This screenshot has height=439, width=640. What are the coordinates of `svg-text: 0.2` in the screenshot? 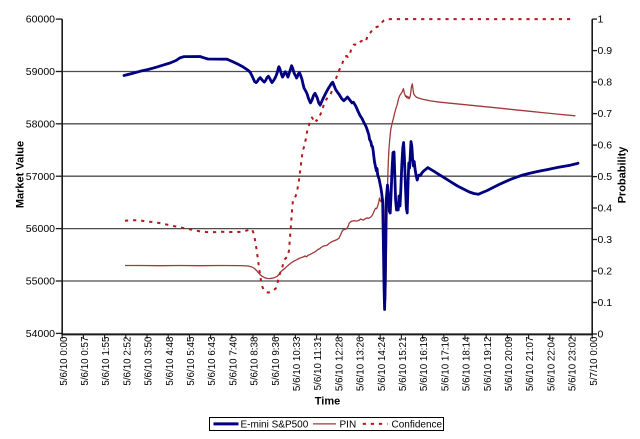 It's located at (605, 272).